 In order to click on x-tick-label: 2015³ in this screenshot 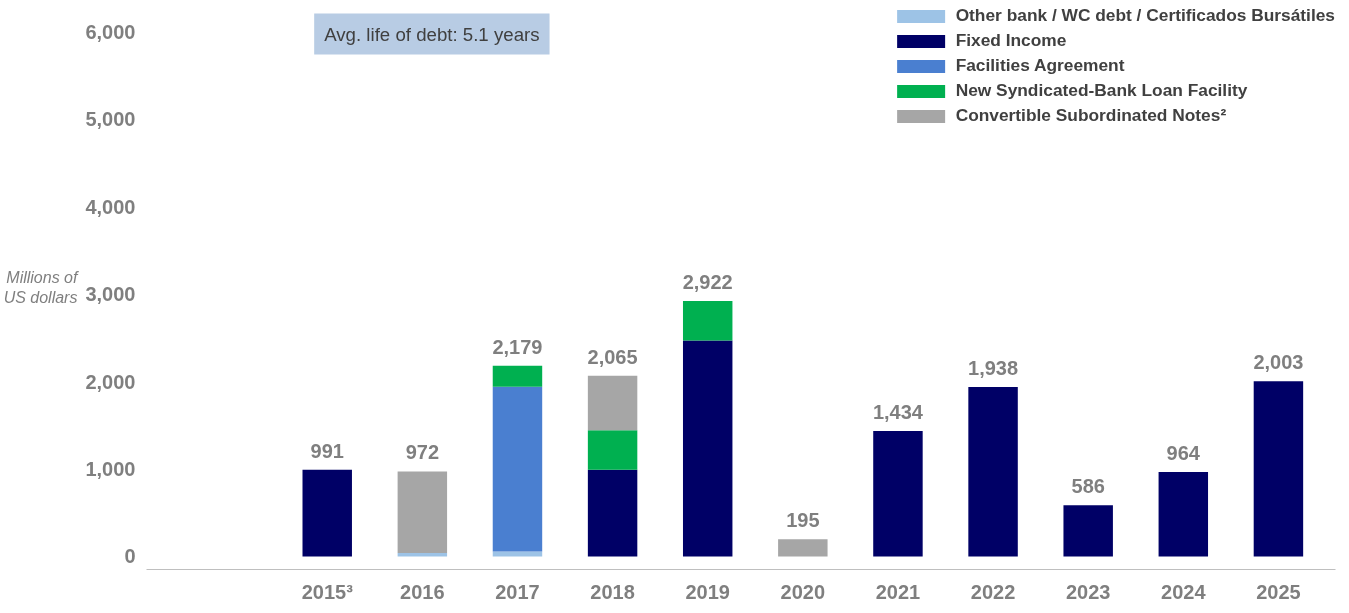, I will do `click(327, 591)`.